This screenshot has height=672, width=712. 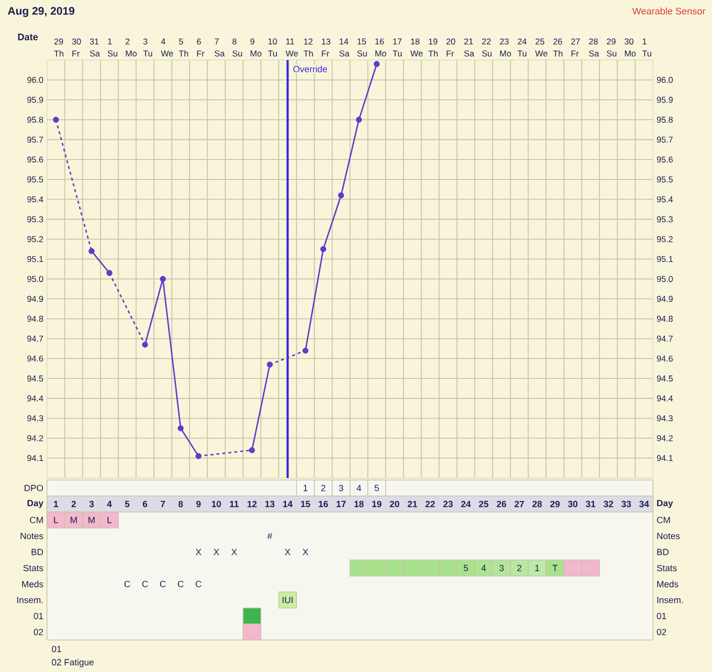 What do you see at coordinates (145, 504) in the screenshot?
I see `x-tick-label: 6` at bounding box center [145, 504].